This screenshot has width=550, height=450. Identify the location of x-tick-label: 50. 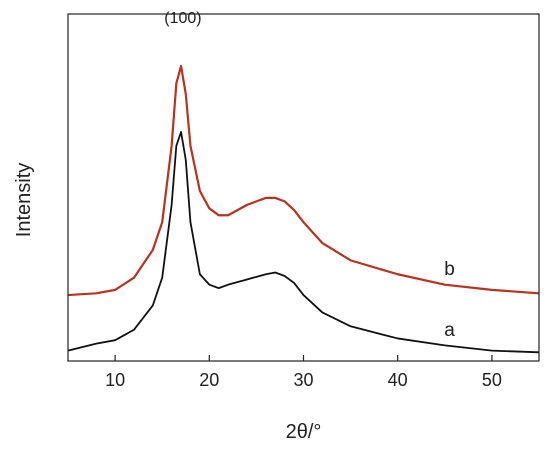
(492, 380).